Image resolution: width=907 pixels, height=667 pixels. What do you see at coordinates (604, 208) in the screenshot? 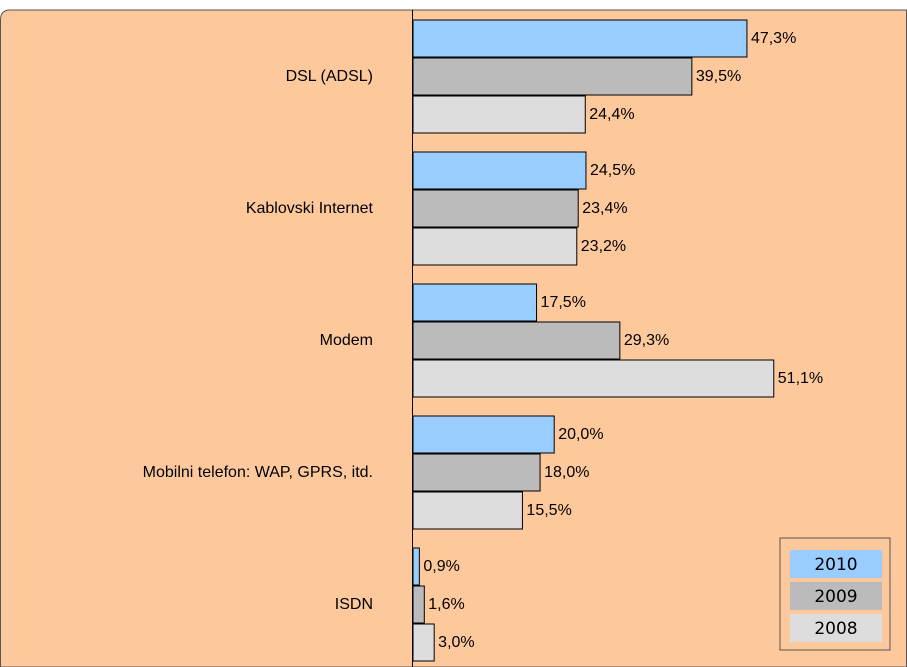
I see `value-label: 23,4%` at bounding box center [604, 208].